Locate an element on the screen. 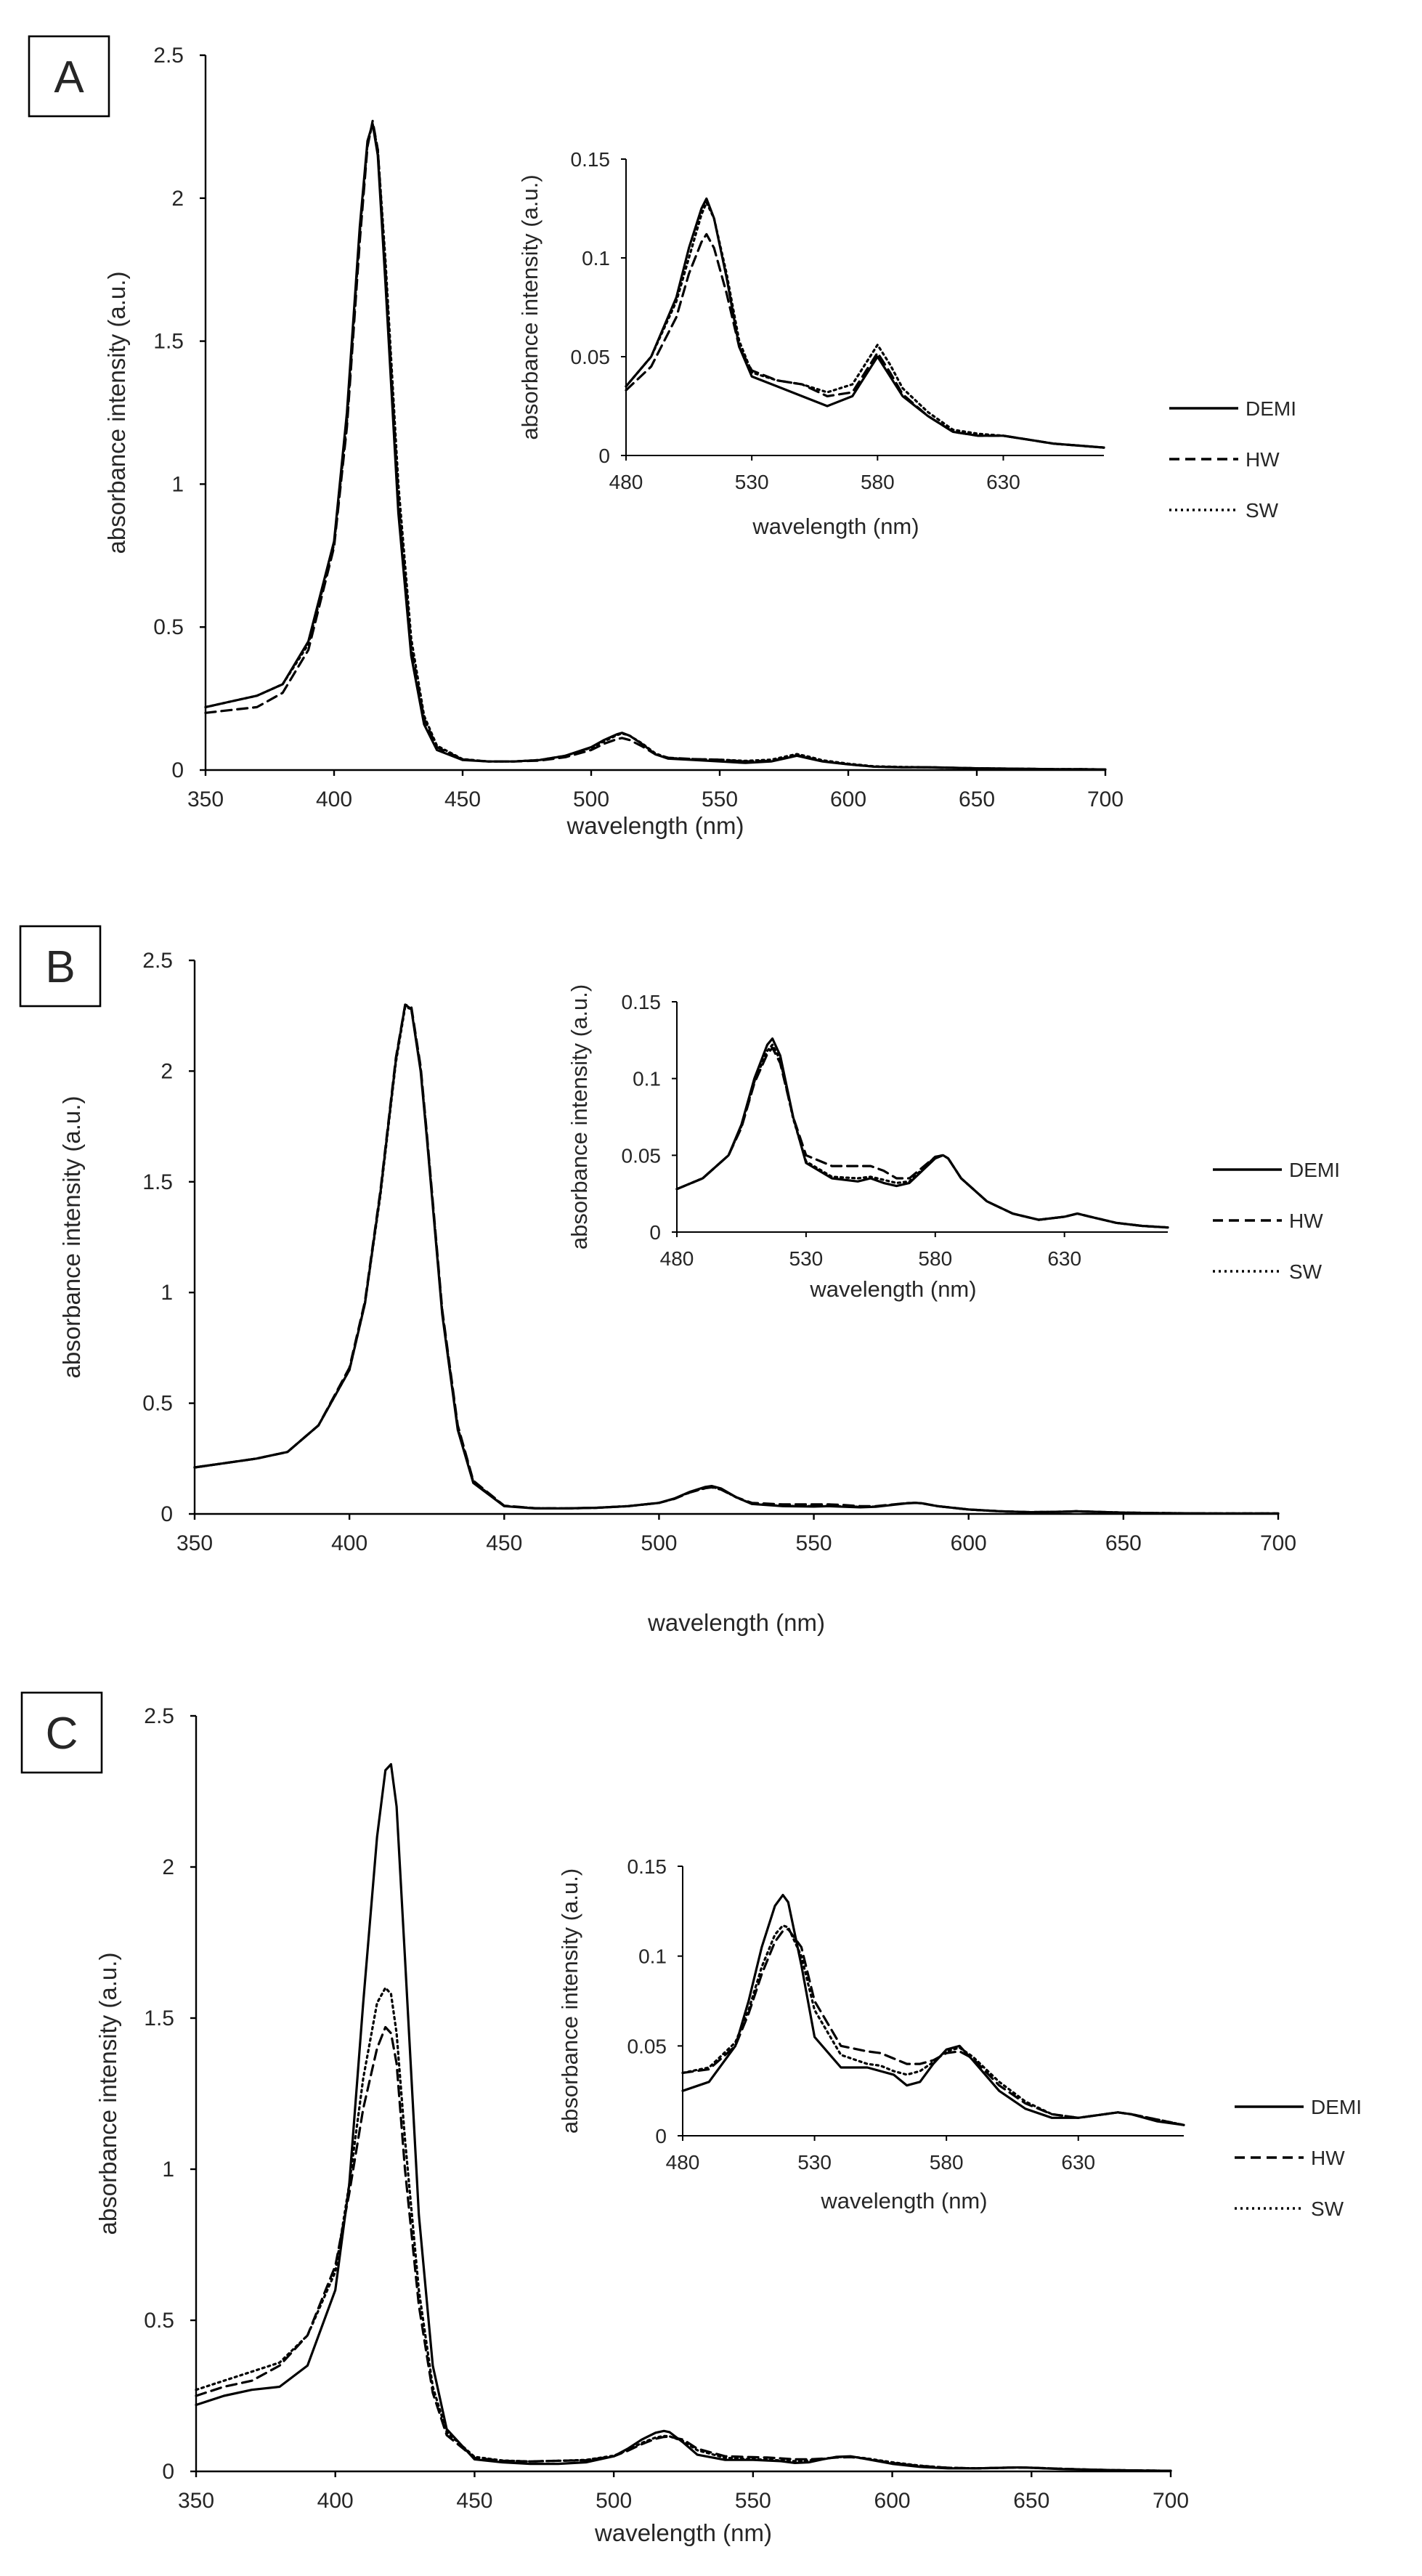  panel-label: C is located at coordinates (62, 1734).